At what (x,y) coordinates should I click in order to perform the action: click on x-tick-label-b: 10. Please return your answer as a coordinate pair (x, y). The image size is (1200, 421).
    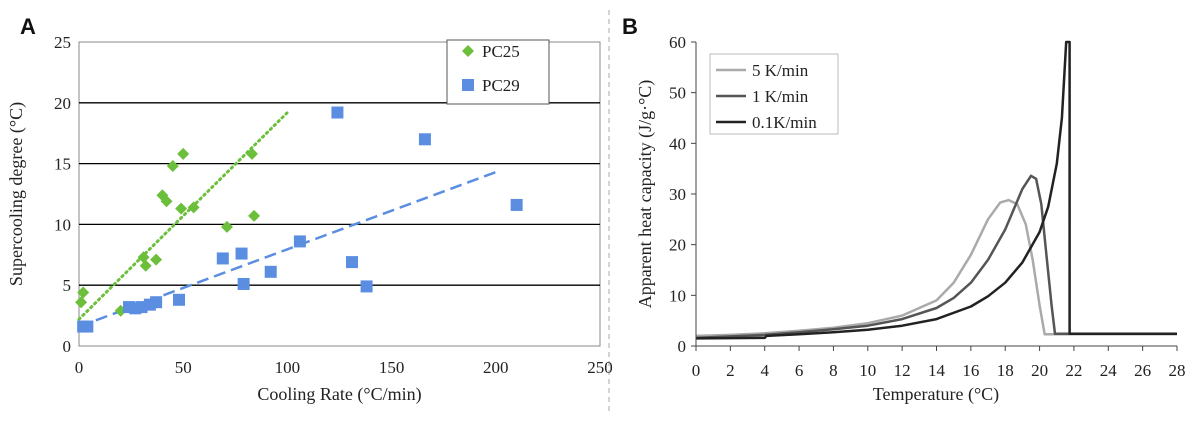
    Looking at the image, I should click on (867, 370).